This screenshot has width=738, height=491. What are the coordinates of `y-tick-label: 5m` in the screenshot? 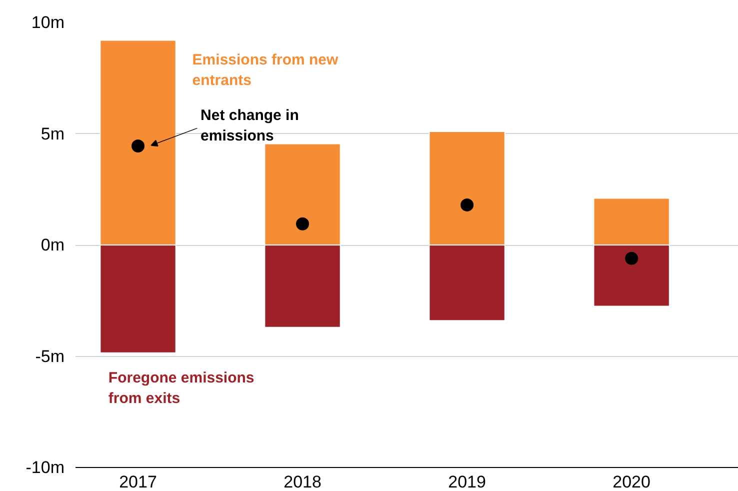 It's located at (52, 134).